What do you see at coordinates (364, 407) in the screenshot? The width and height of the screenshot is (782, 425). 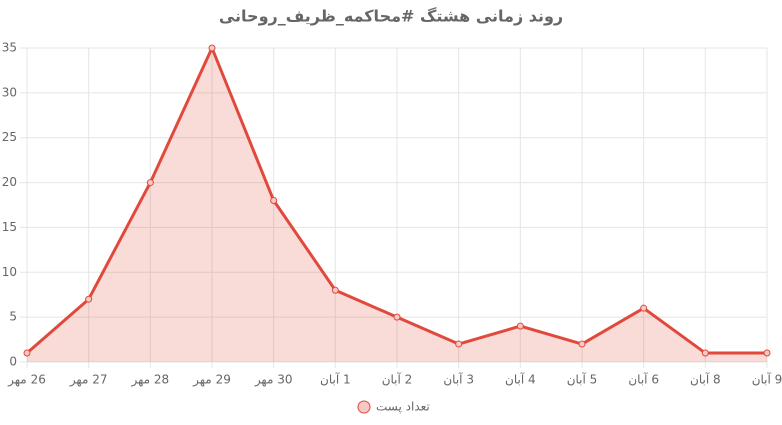 I see `legend-swatch` at bounding box center [364, 407].